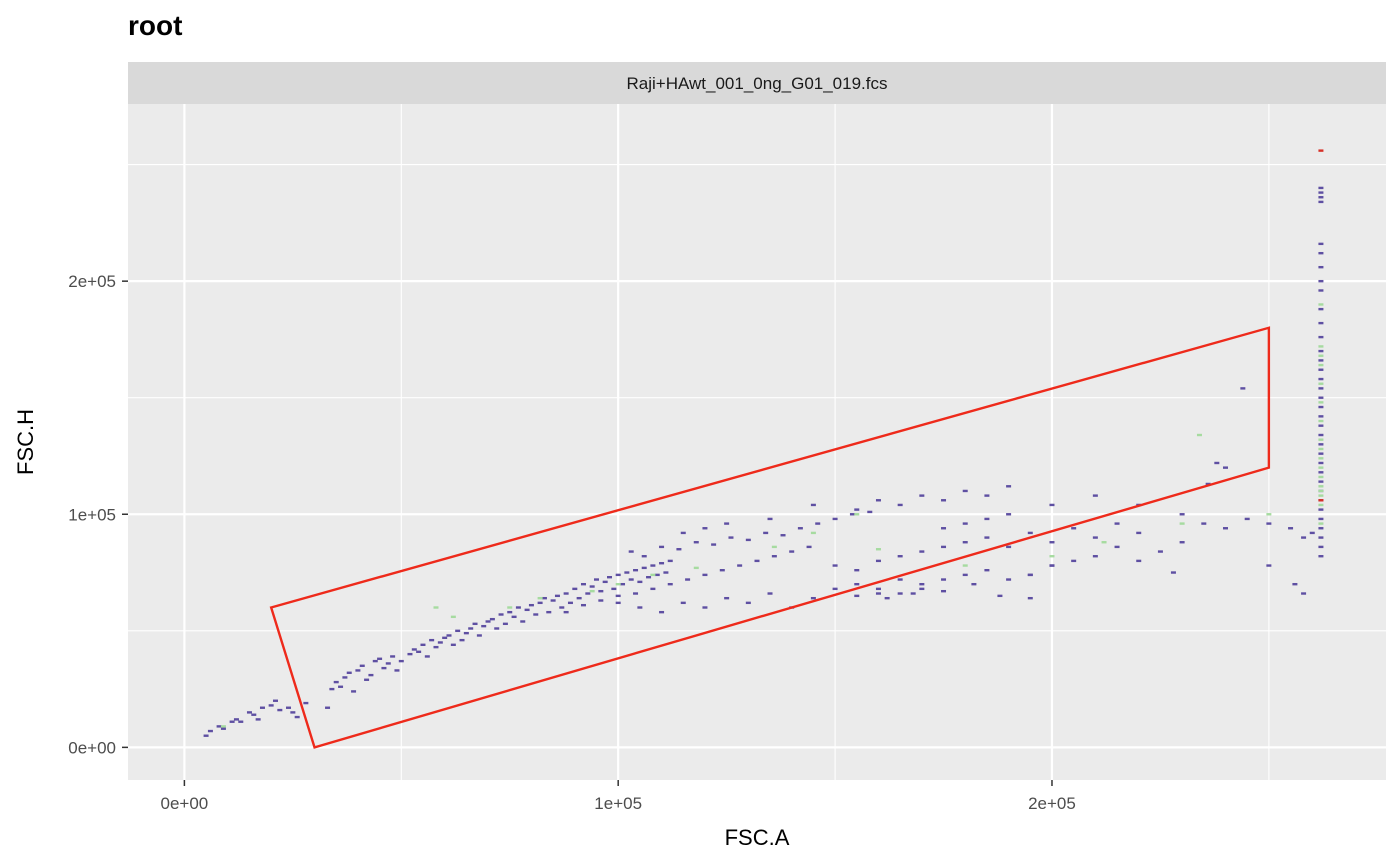 This screenshot has width=1400, height=865. I want to click on x-tick-label: 2e+05, so click(1052, 803).